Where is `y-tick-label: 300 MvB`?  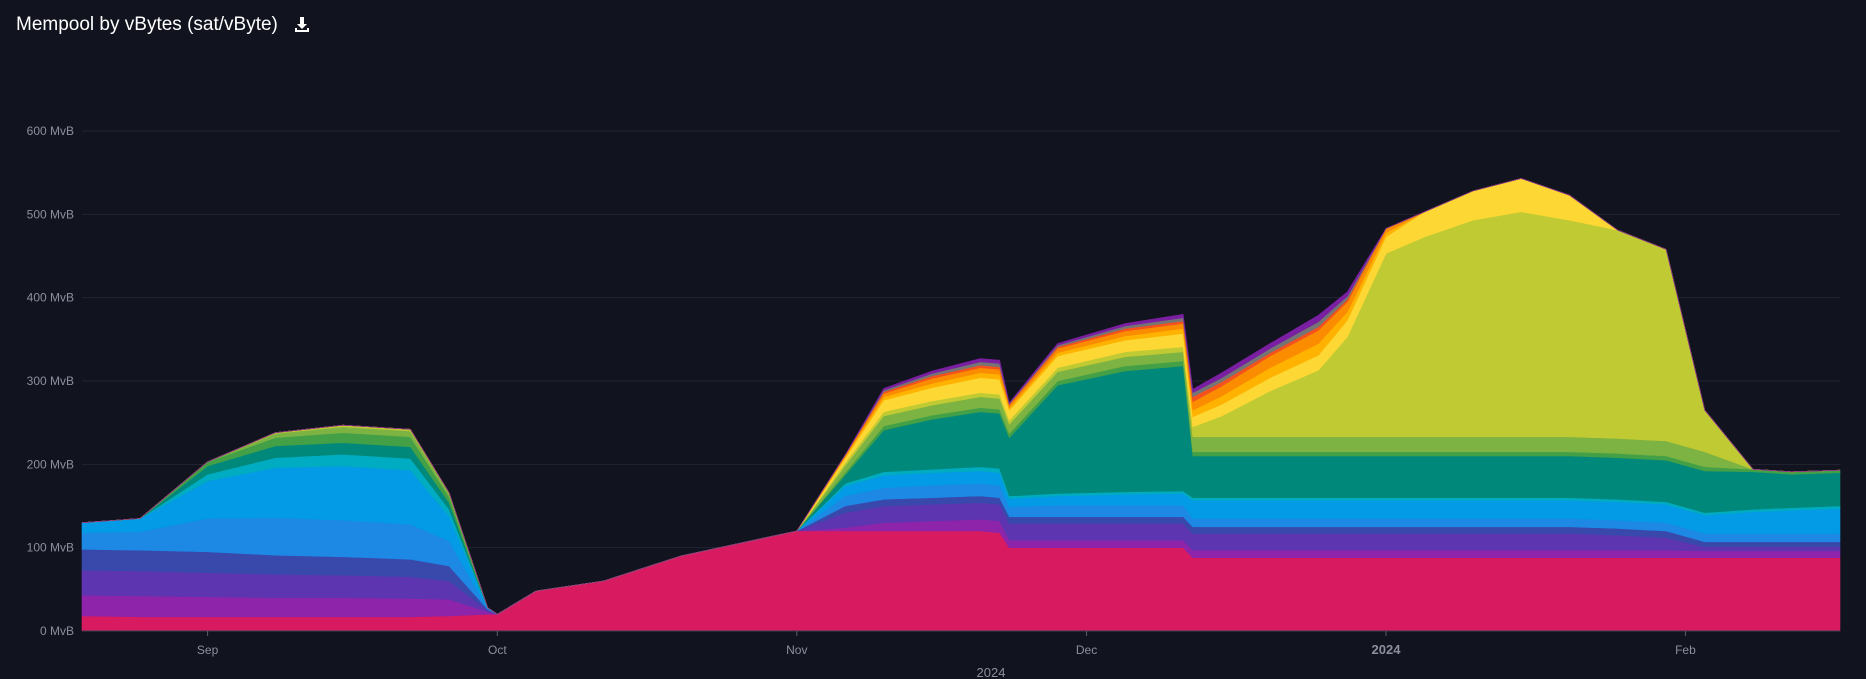 y-tick-label: 300 MvB is located at coordinates (50, 381).